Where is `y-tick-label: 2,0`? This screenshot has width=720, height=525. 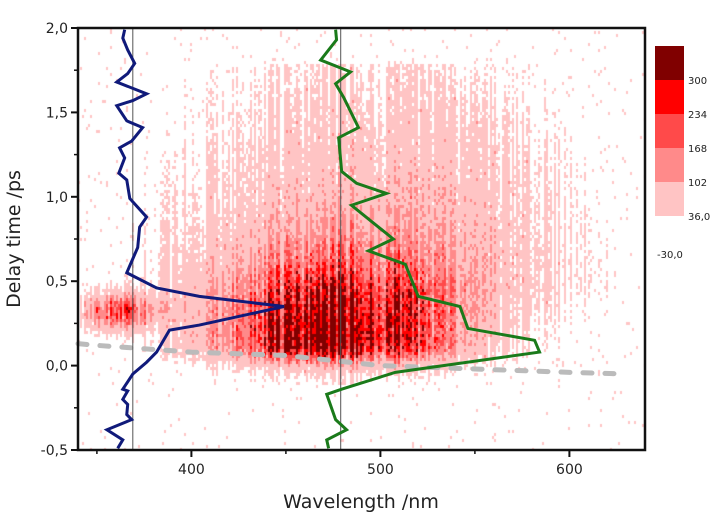
y-tick-label: 2,0 is located at coordinates (57, 29).